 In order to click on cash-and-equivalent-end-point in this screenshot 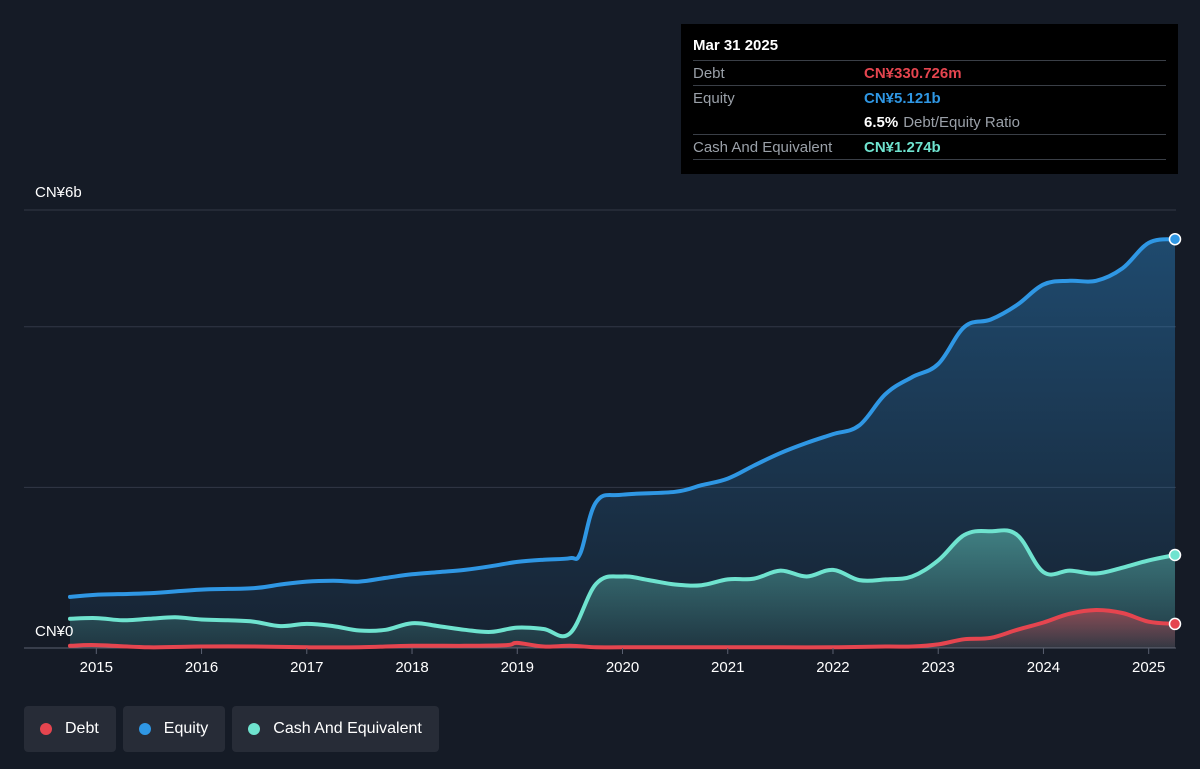, I will do `click(1175, 555)`.